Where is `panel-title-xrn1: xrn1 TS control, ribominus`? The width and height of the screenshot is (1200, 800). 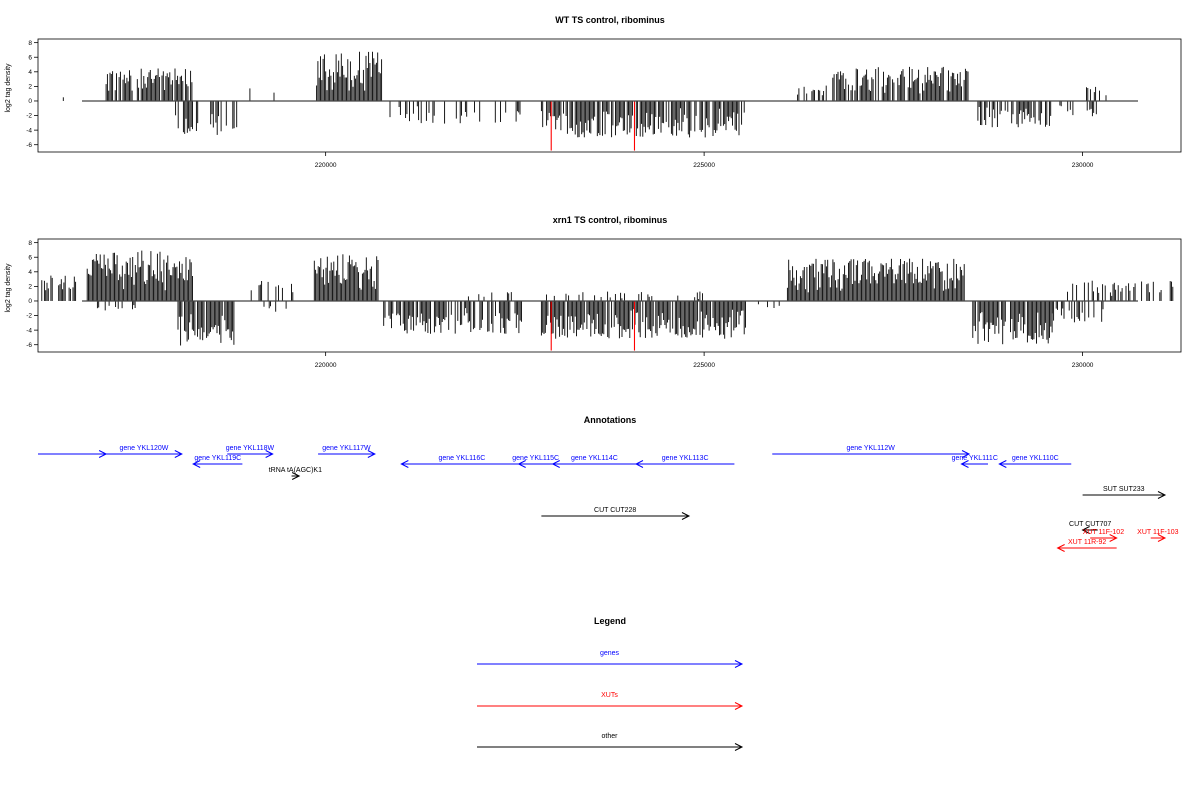
panel-title-xrn1: xrn1 TS control, ribominus is located at coordinates (610, 220).